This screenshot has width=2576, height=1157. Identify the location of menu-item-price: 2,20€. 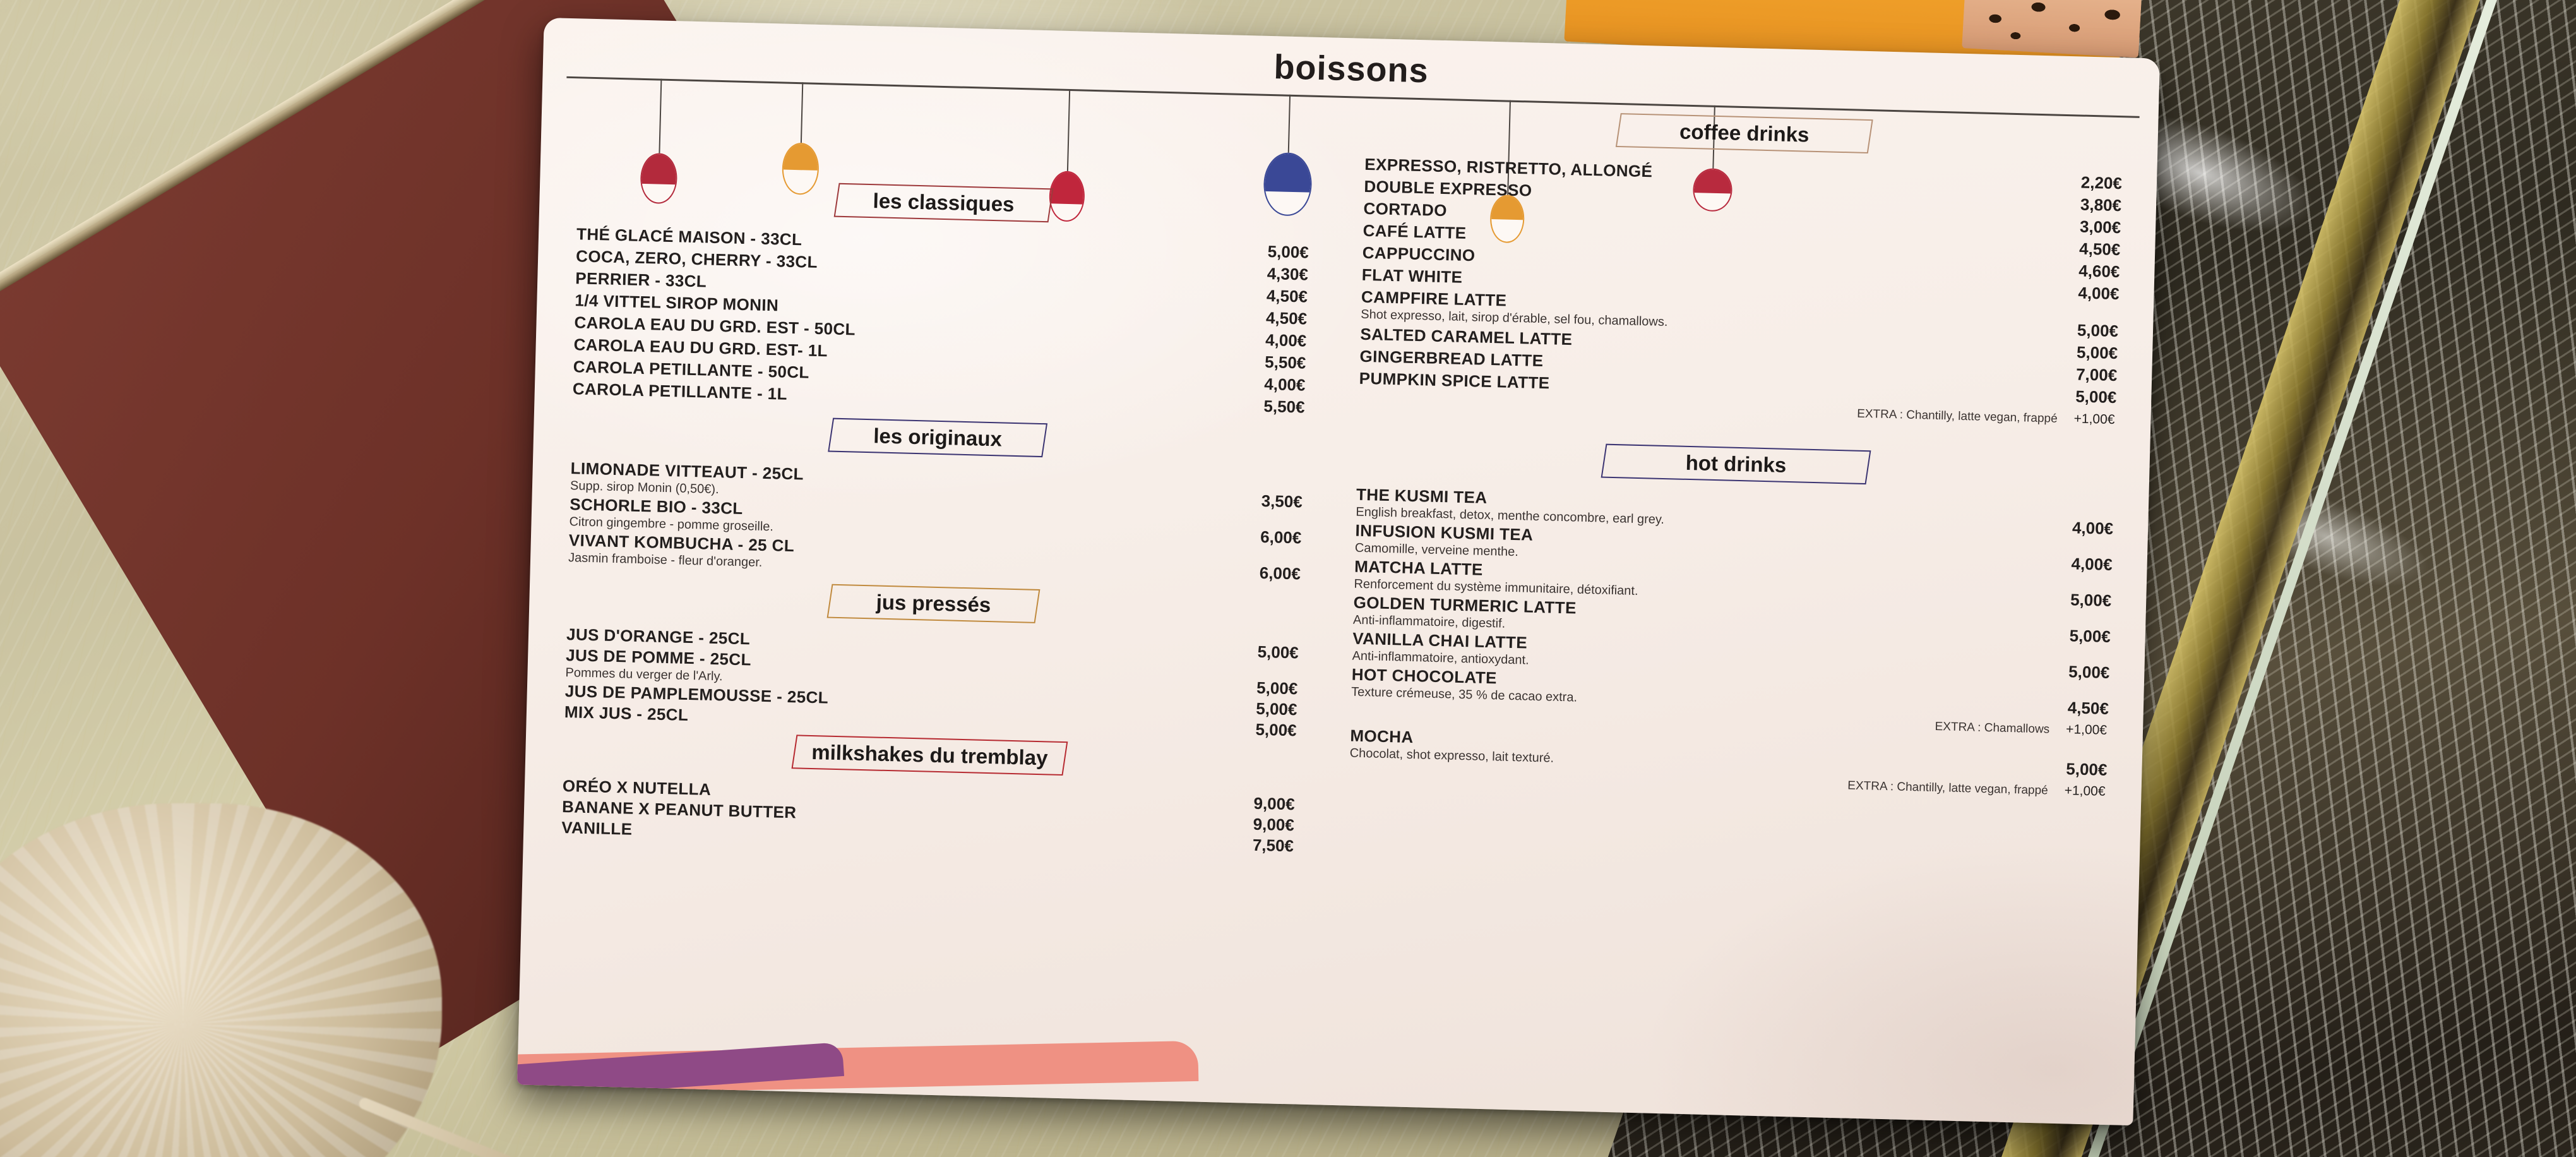
(2101, 182).